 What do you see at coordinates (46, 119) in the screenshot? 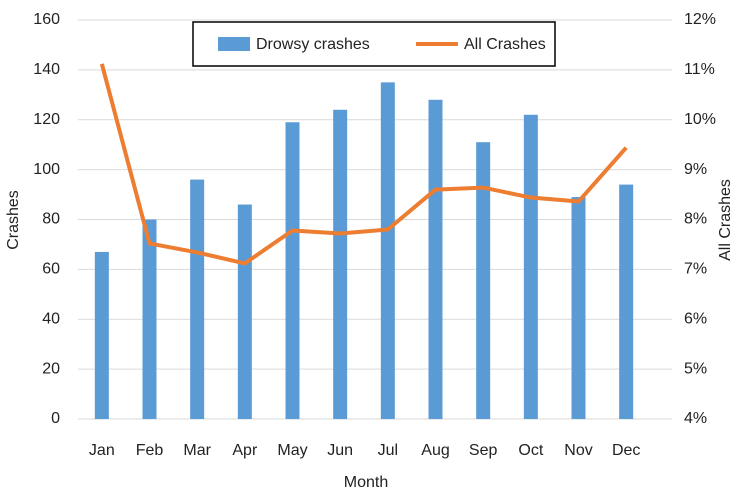
I see `y-tick-label: 120` at bounding box center [46, 119].